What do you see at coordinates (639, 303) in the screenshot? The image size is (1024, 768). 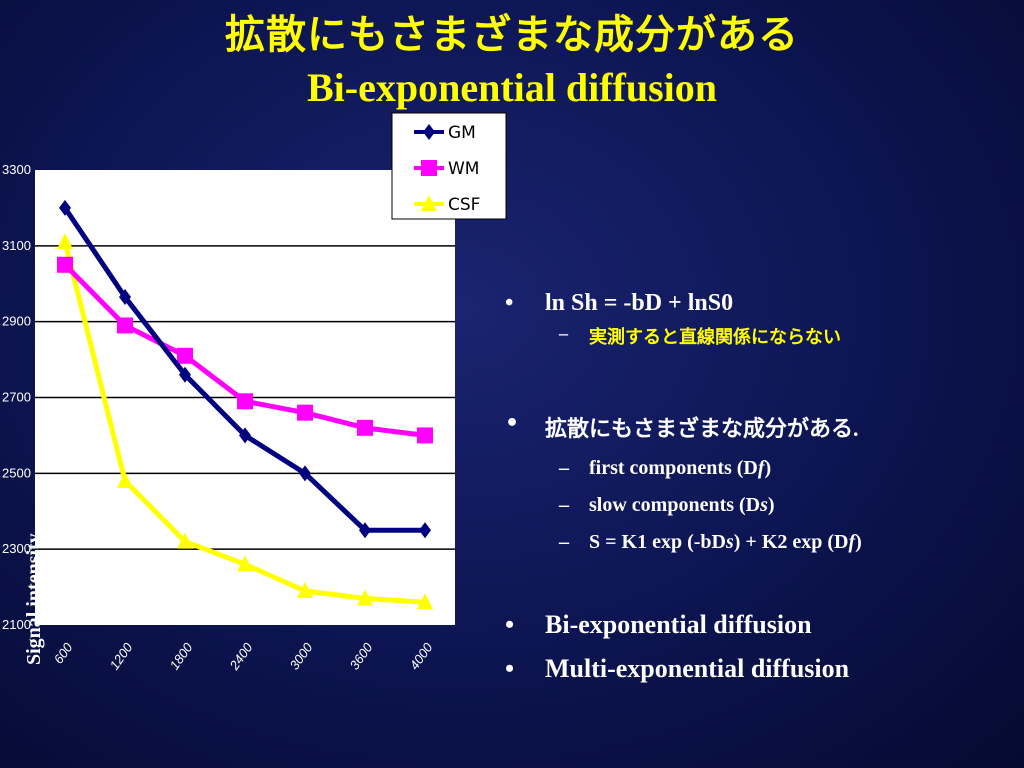 I see `bullet-ln-formula-text: ln Sh = -bD + lnS0` at bounding box center [639, 303].